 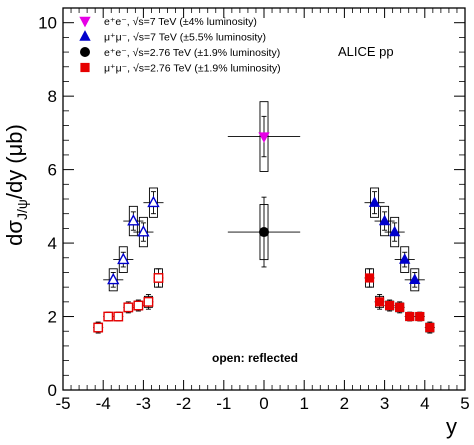 What do you see at coordinates (62, 403) in the screenshot?
I see `x-tick-label: -5` at bounding box center [62, 403].